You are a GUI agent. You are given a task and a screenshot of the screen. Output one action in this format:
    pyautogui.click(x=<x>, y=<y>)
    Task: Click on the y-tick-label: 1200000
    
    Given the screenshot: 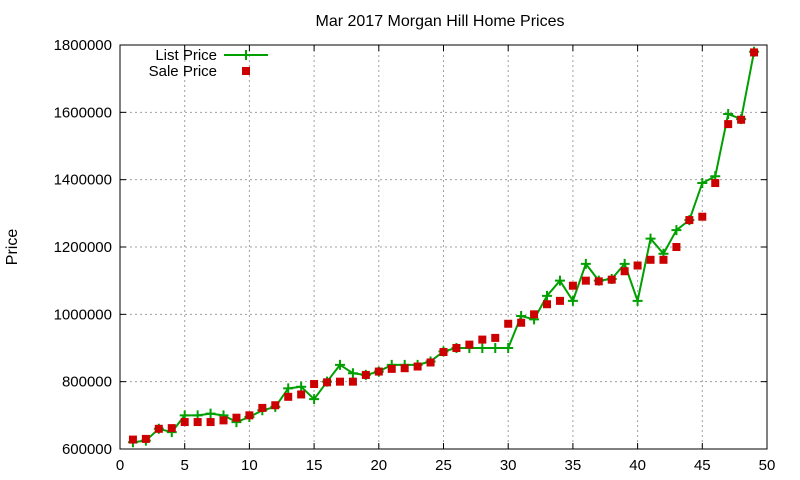 What is the action you would take?
    pyautogui.click(x=83, y=247)
    